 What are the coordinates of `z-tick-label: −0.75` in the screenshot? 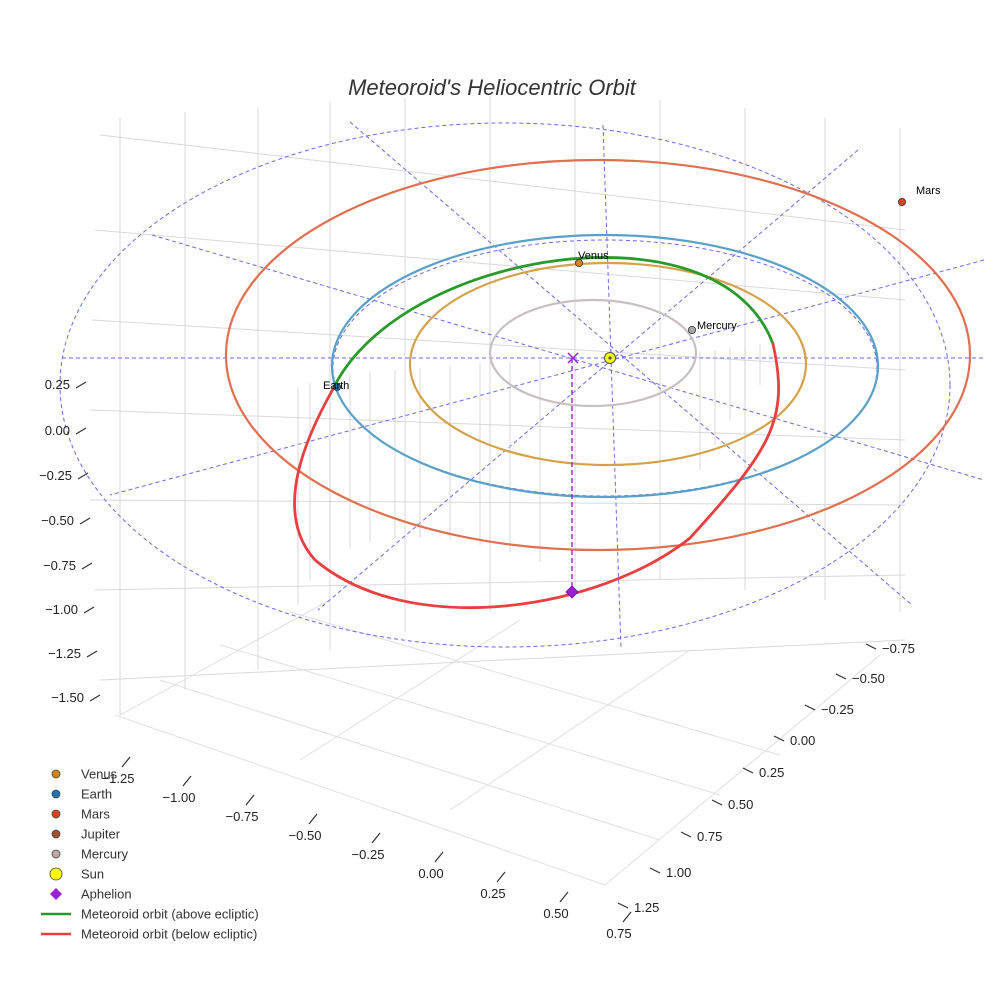 It's located at (59, 565).